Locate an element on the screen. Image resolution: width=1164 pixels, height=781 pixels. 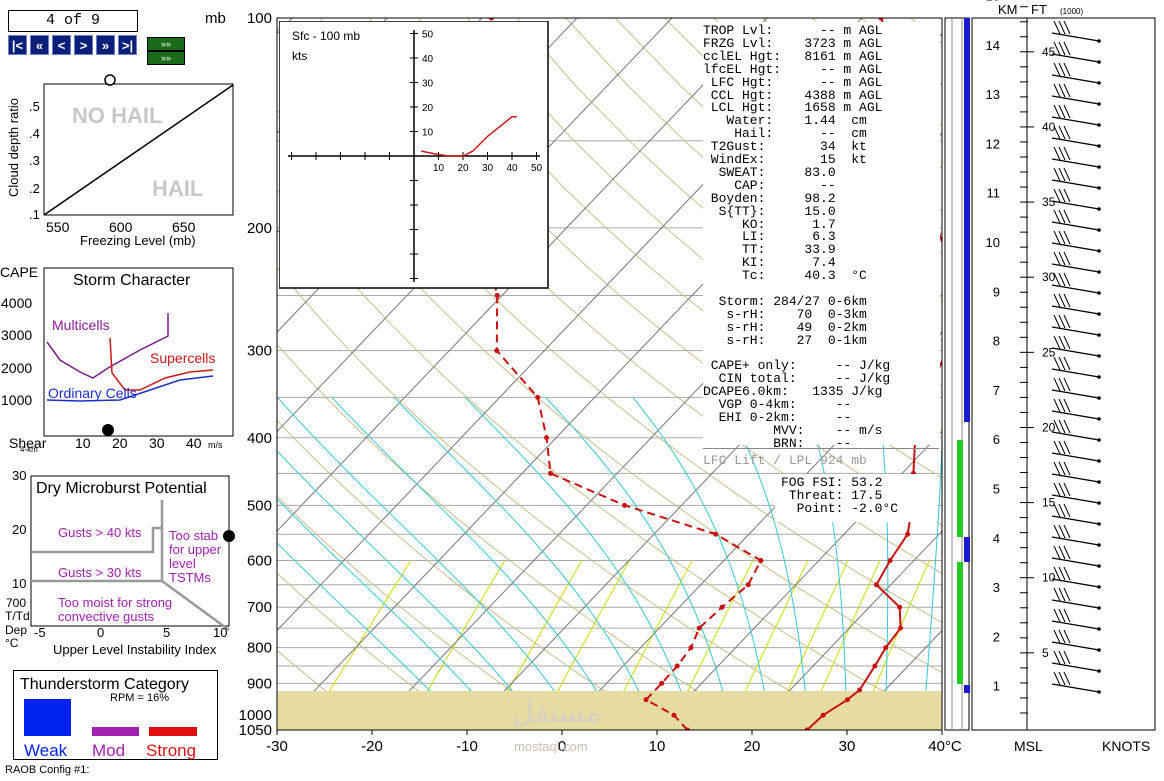
next-page-button: > is located at coordinates (83, 45).